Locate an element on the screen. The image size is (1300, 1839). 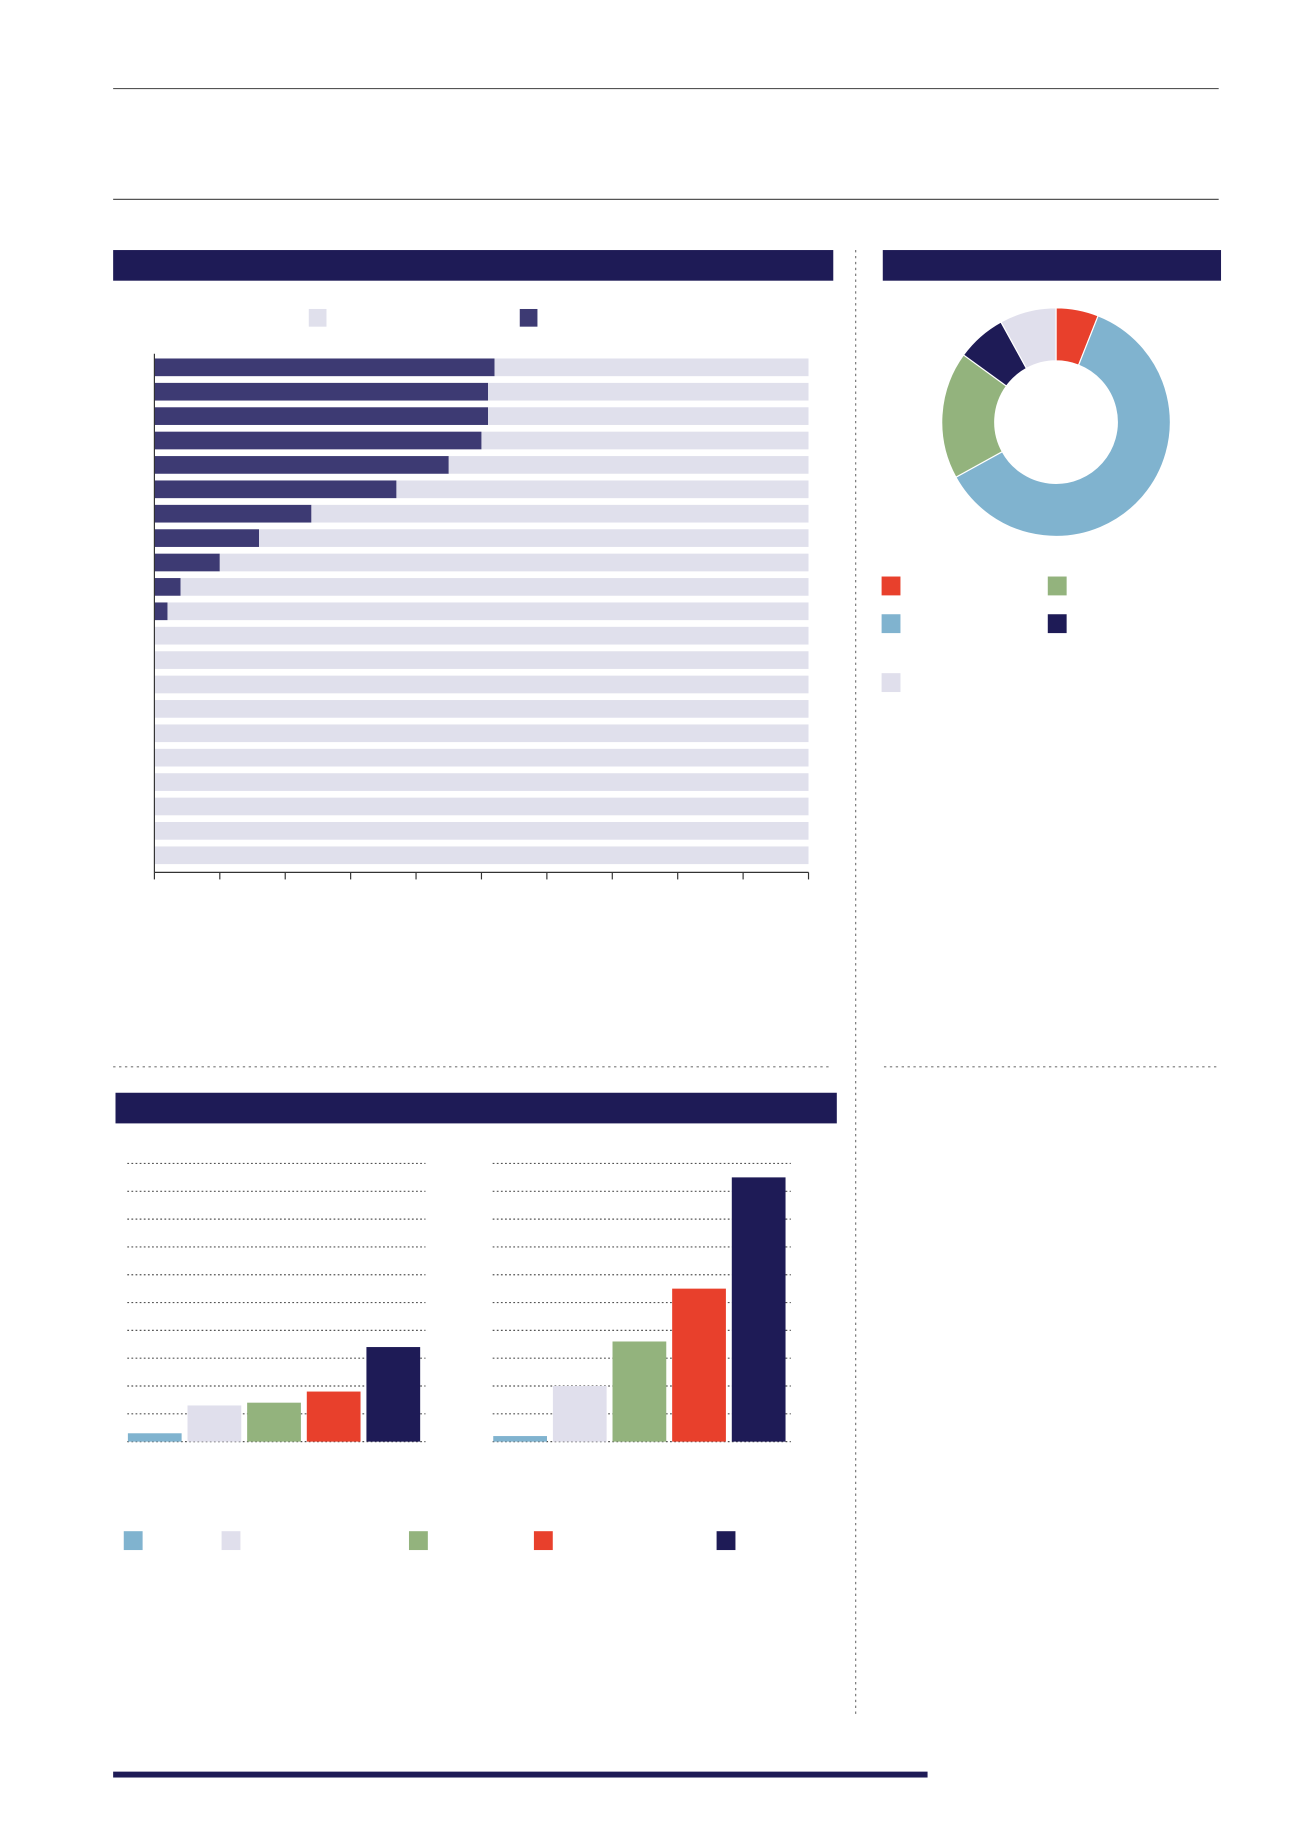
footer-bar is located at coordinates (520, 1774).